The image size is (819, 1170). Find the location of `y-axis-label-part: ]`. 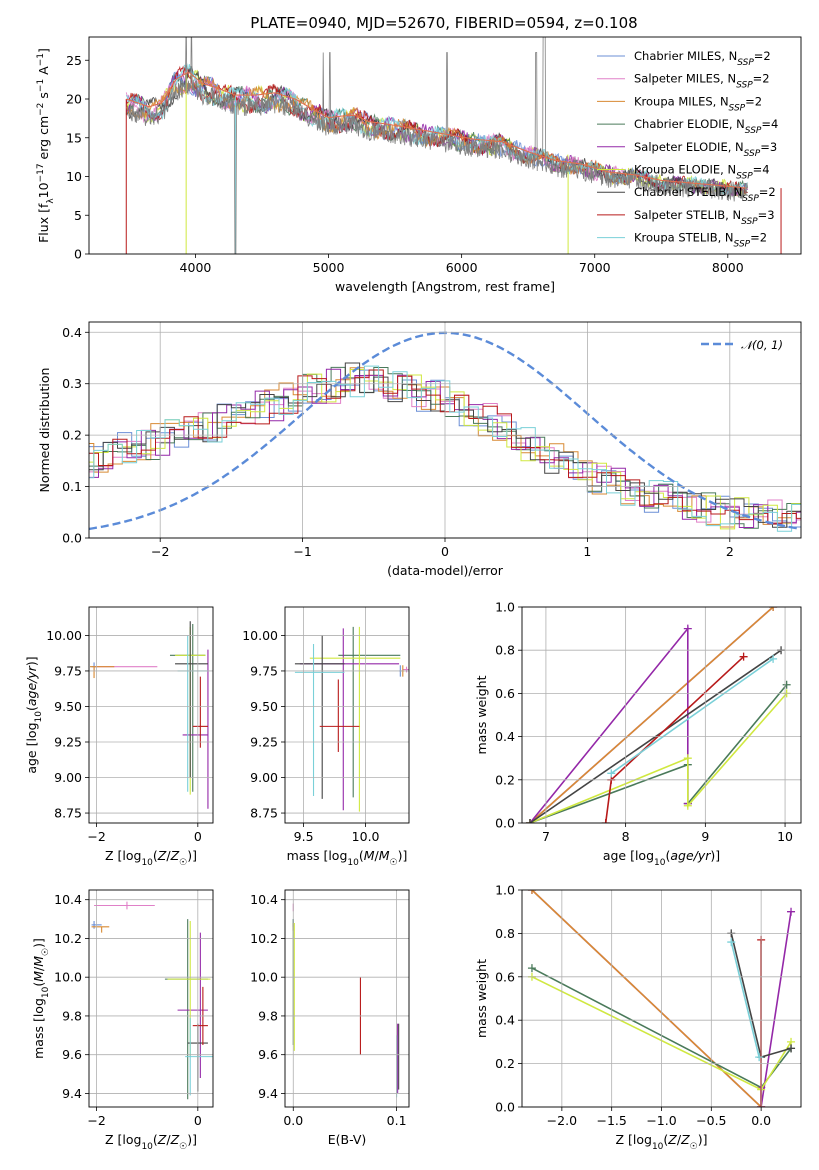

y-axis-label-part: ] is located at coordinates (43, 50).